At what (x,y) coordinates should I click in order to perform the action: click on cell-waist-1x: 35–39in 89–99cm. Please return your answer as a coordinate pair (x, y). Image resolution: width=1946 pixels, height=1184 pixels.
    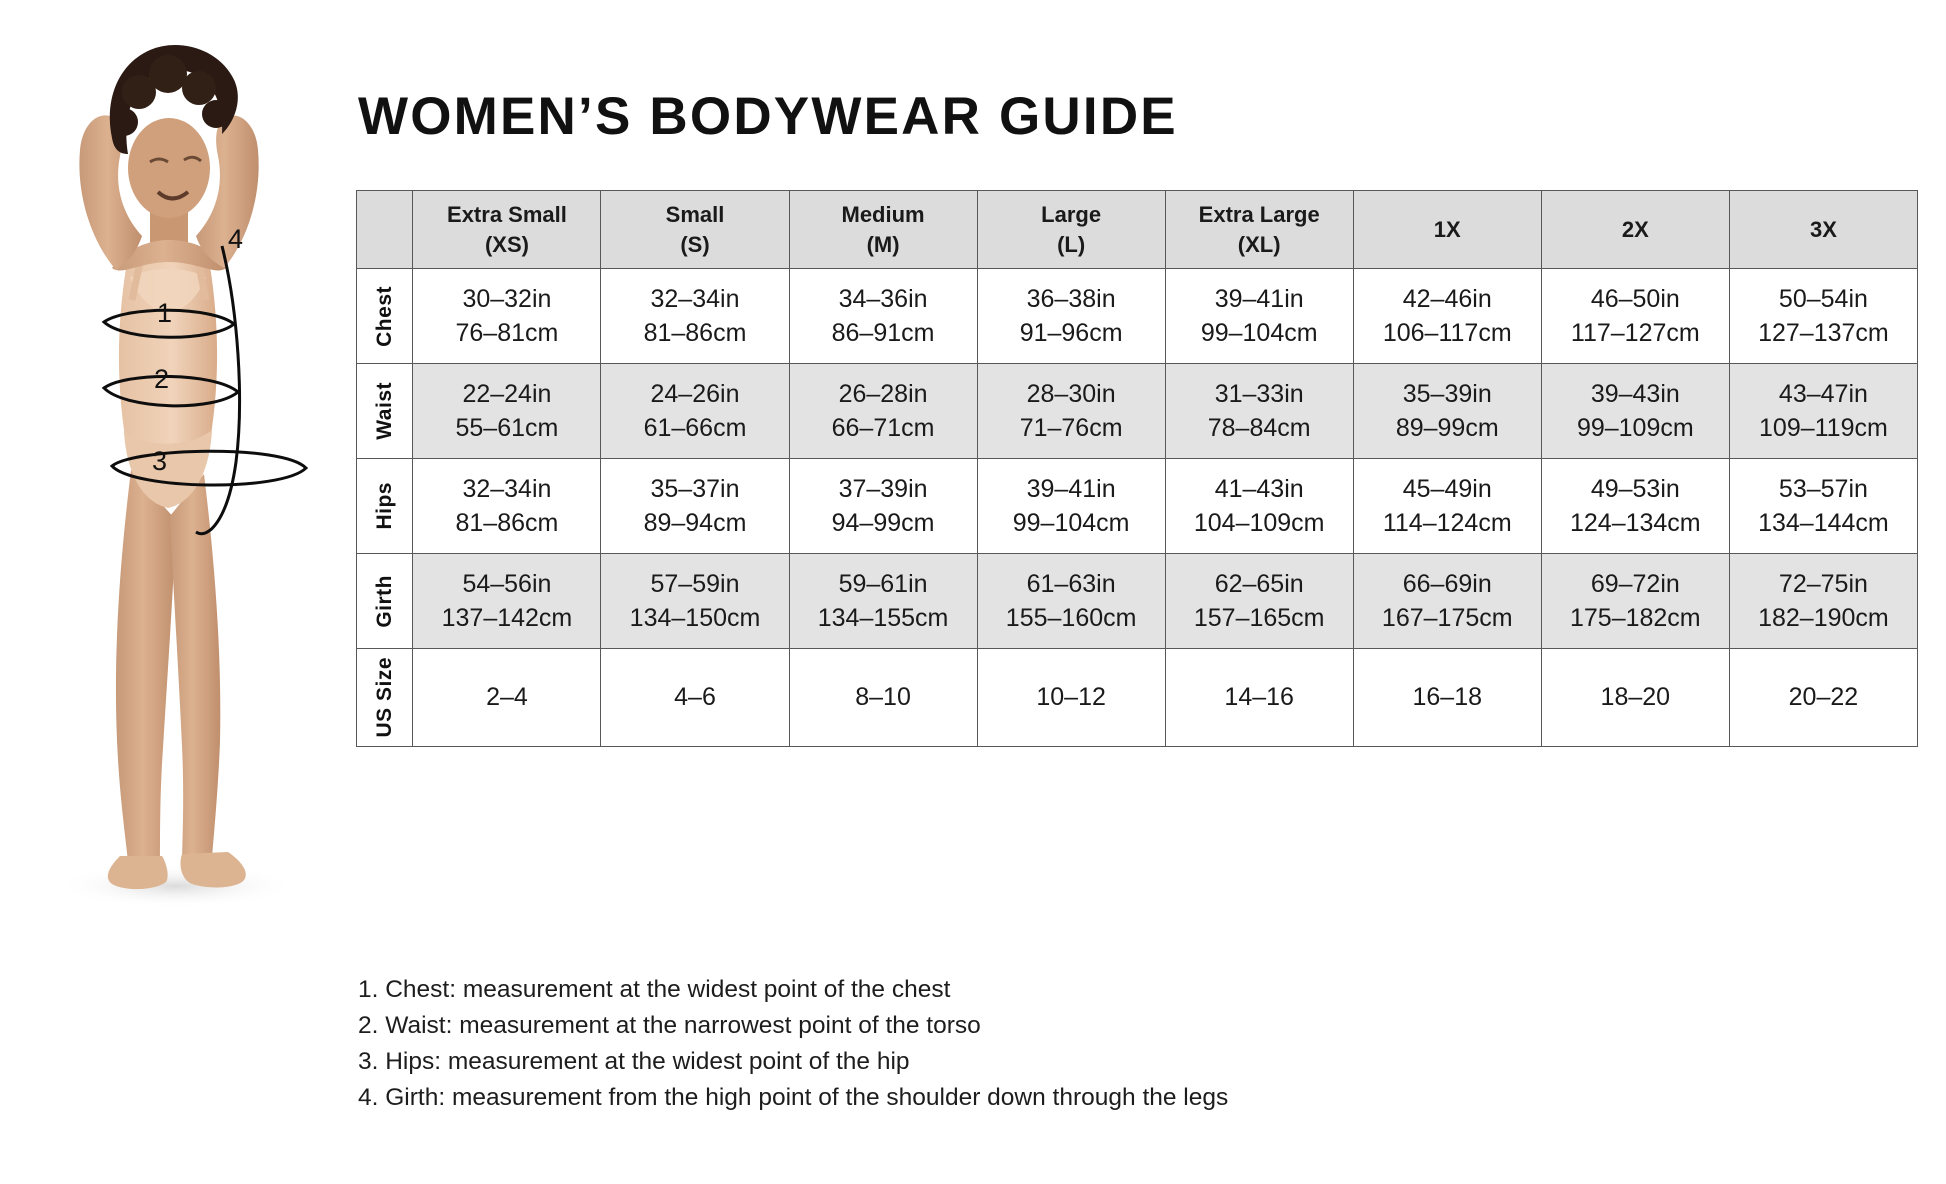
    Looking at the image, I should click on (1447, 411).